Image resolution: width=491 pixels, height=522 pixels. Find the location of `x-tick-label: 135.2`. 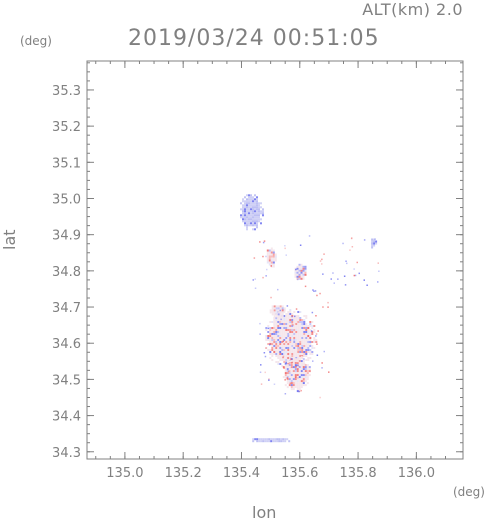

x-tick-label: 135.2 is located at coordinates (183, 473).